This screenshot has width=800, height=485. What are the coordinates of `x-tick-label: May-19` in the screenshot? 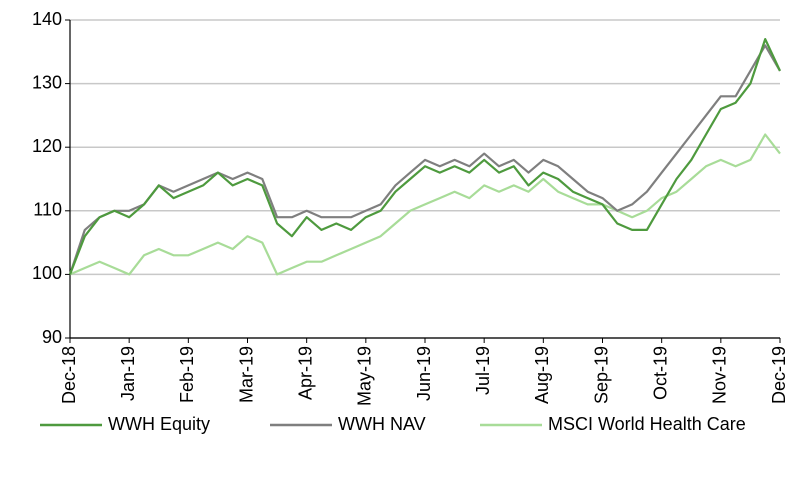 It's located at (365, 376).